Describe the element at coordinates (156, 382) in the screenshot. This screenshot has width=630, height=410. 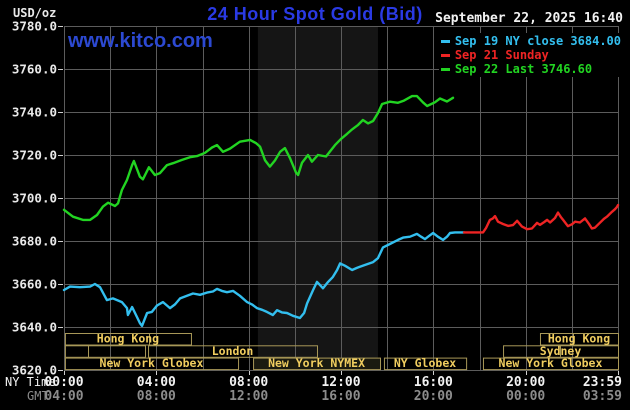
I see `x-axis-label-ny: 04:00` at that location.